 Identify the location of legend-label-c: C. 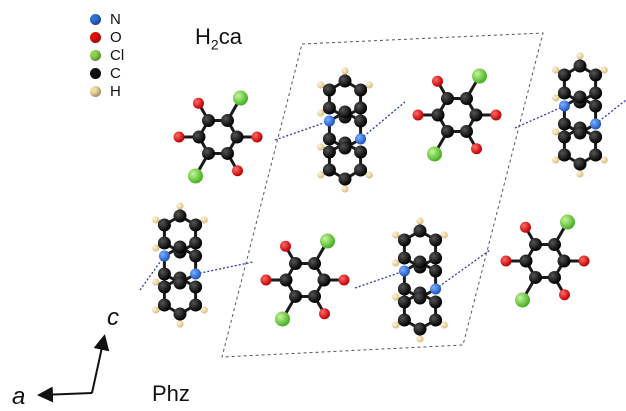
(115, 73).